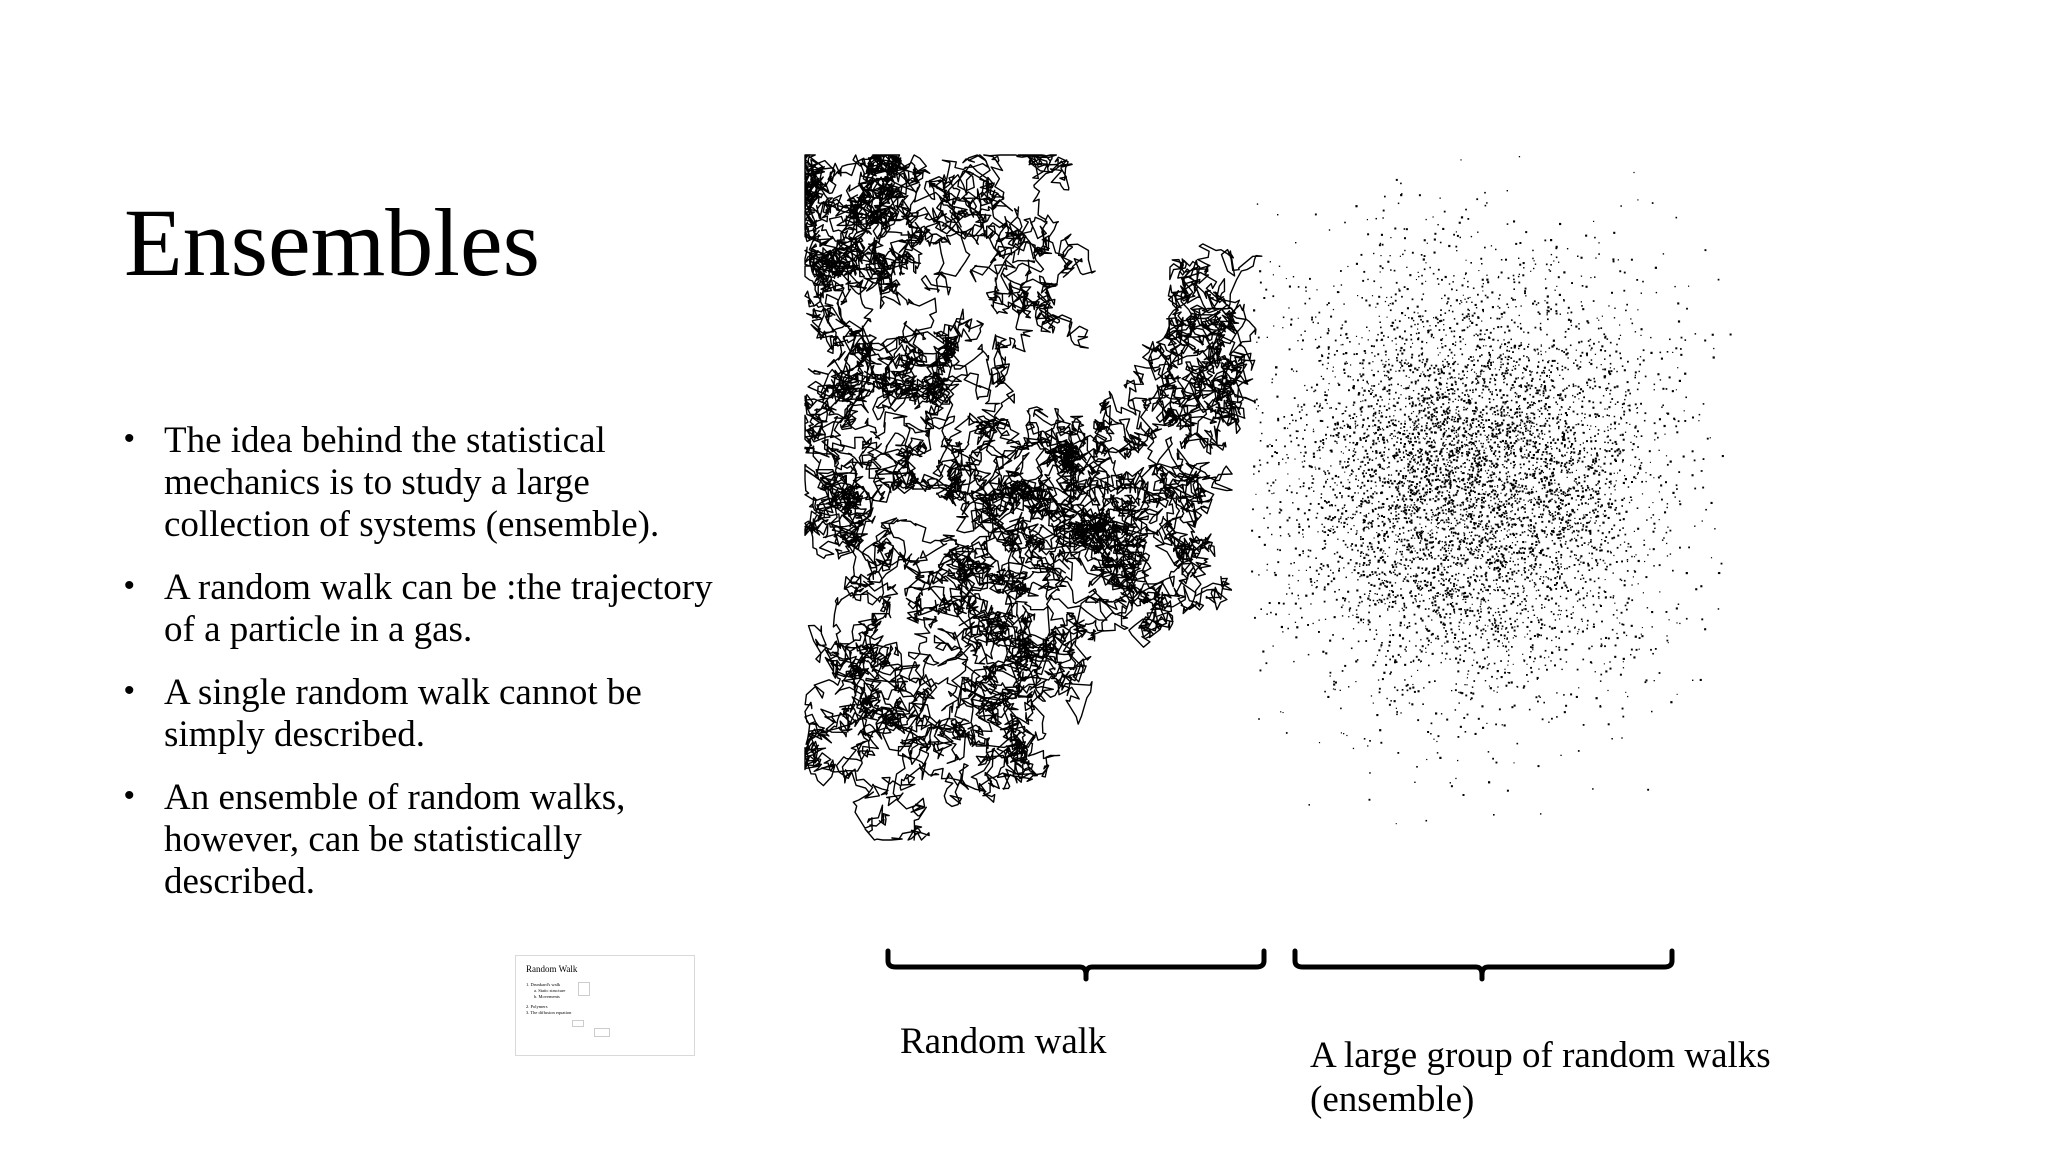 Image resolution: width=2048 pixels, height=1152 pixels. I want to click on caption-ensemble-line1: A large group of random walks, so click(1540, 1055).